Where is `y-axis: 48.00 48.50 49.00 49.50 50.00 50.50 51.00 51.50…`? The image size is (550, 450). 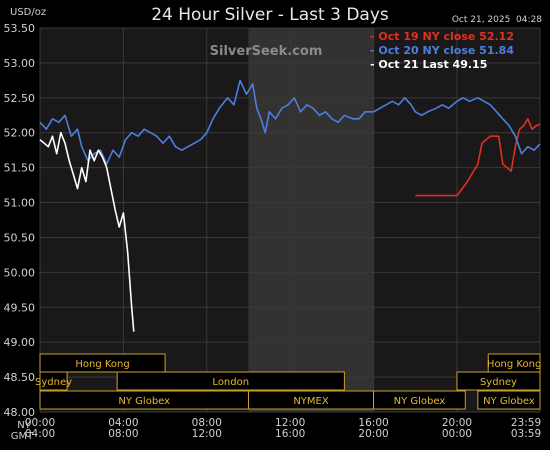
y-axis: 48.00 48.50 49.00 49.50 50.00 50.50 51.00 51.50… is located at coordinates (20, 220).